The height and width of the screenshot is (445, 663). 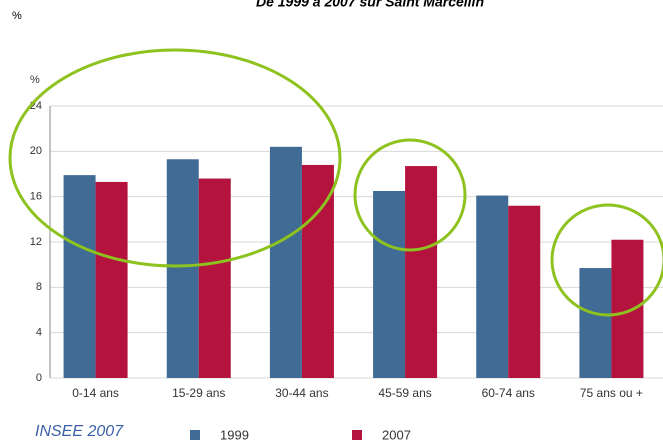 I want to click on y-tick-label: 4, so click(x=39, y=333).